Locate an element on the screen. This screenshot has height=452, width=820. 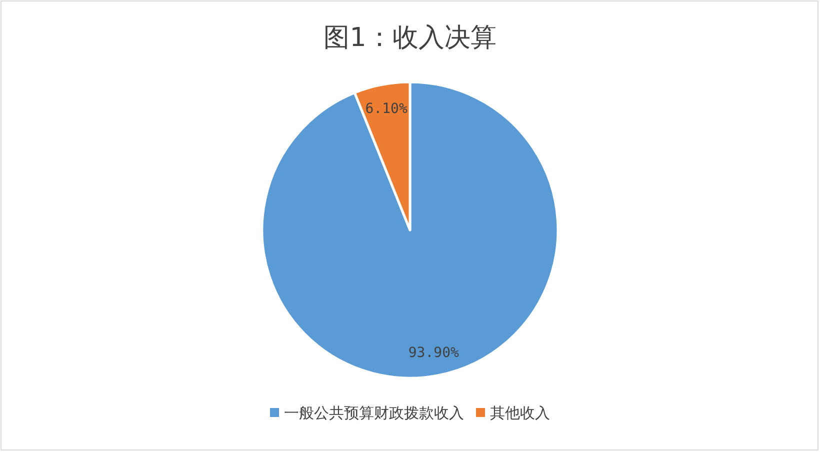
data-label: 6.10% is located at coordinates (386, 108).